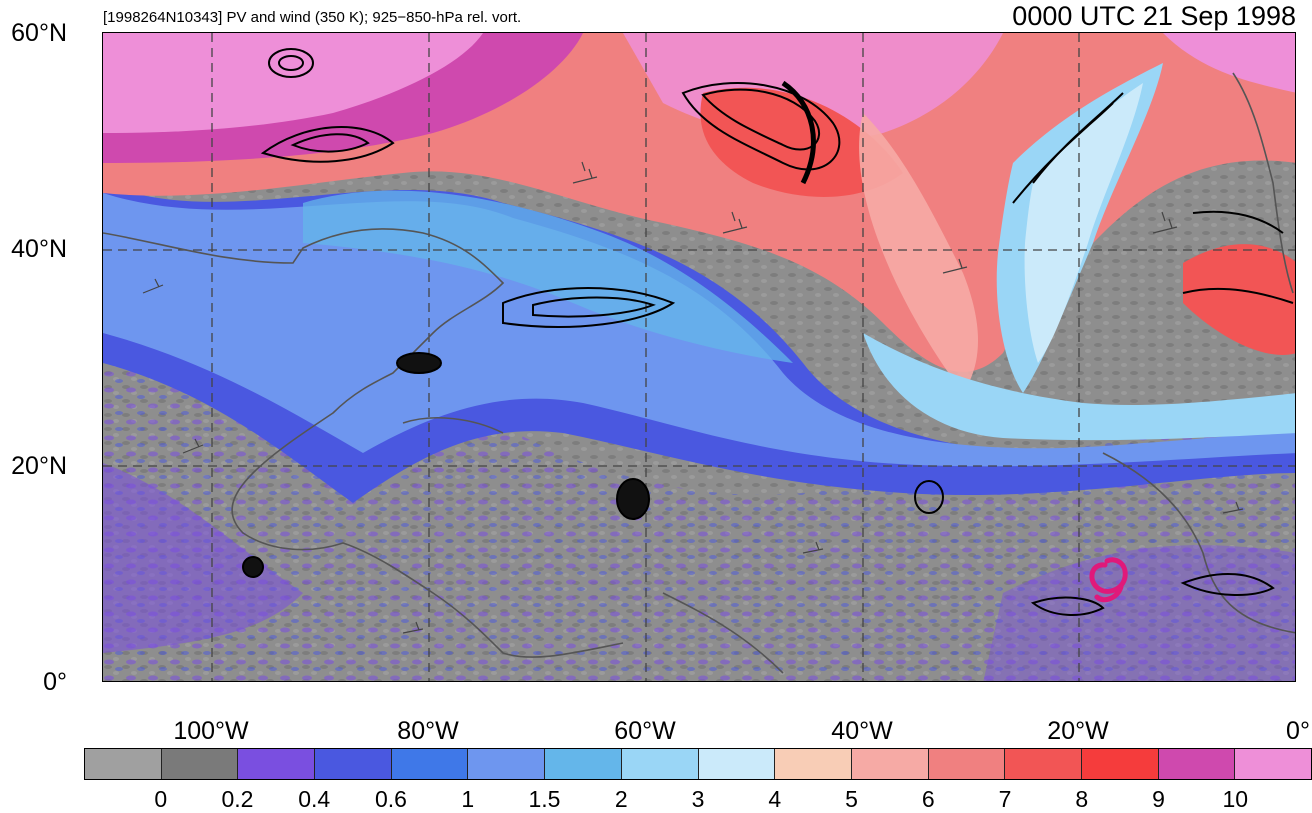 The width and height of the screenshot is (1312, 813). What do you see at coordinates (391, 799) in the screenshot?
I see `colorbar-tick-label: 0.6` at bounding box center [391, 799].